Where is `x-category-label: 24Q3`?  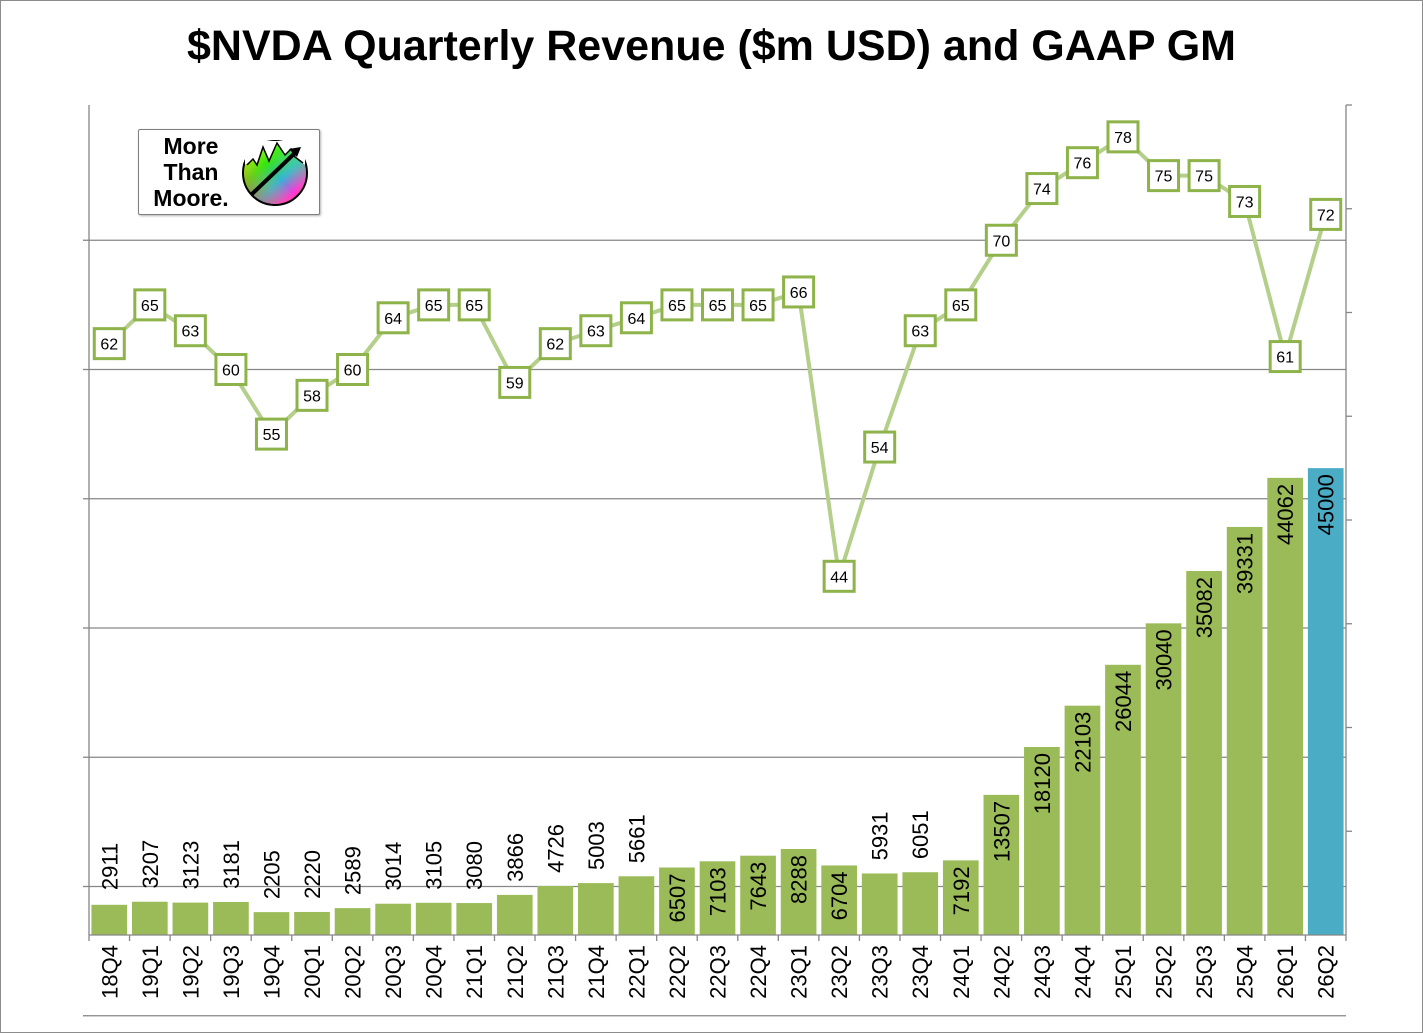
x-category-label: 24Q3 is located at coordinates (1042, 972).